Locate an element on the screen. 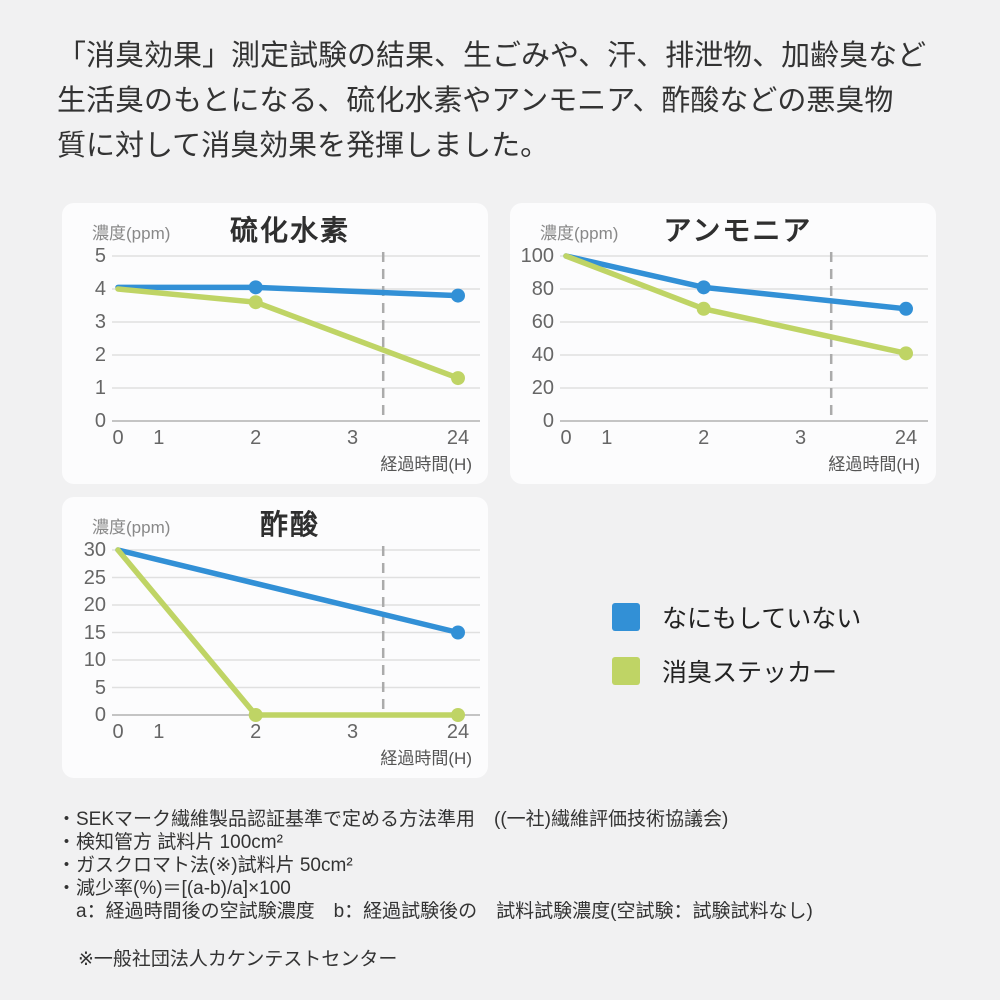 The height and width of the screenshot is (1000, 1000). y-tick-label: 15 is located at coordinates (94, 632).